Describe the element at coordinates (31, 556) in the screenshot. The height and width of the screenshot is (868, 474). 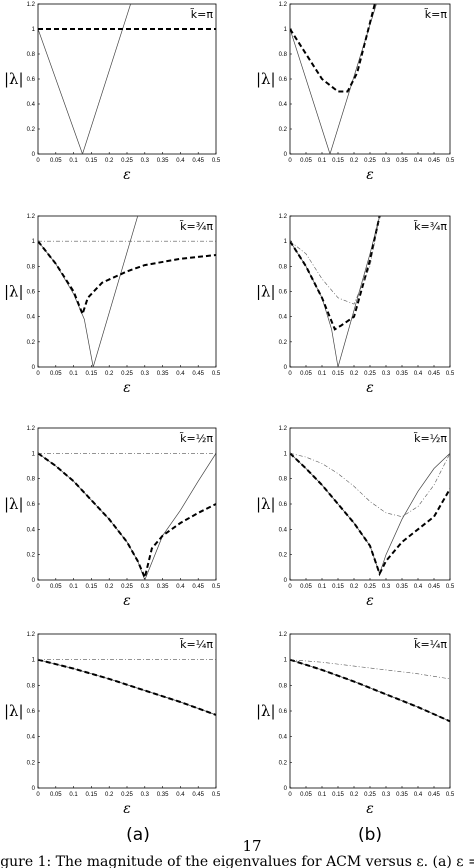
I see `chart-a3-ytick-label: 0.2` at that location.